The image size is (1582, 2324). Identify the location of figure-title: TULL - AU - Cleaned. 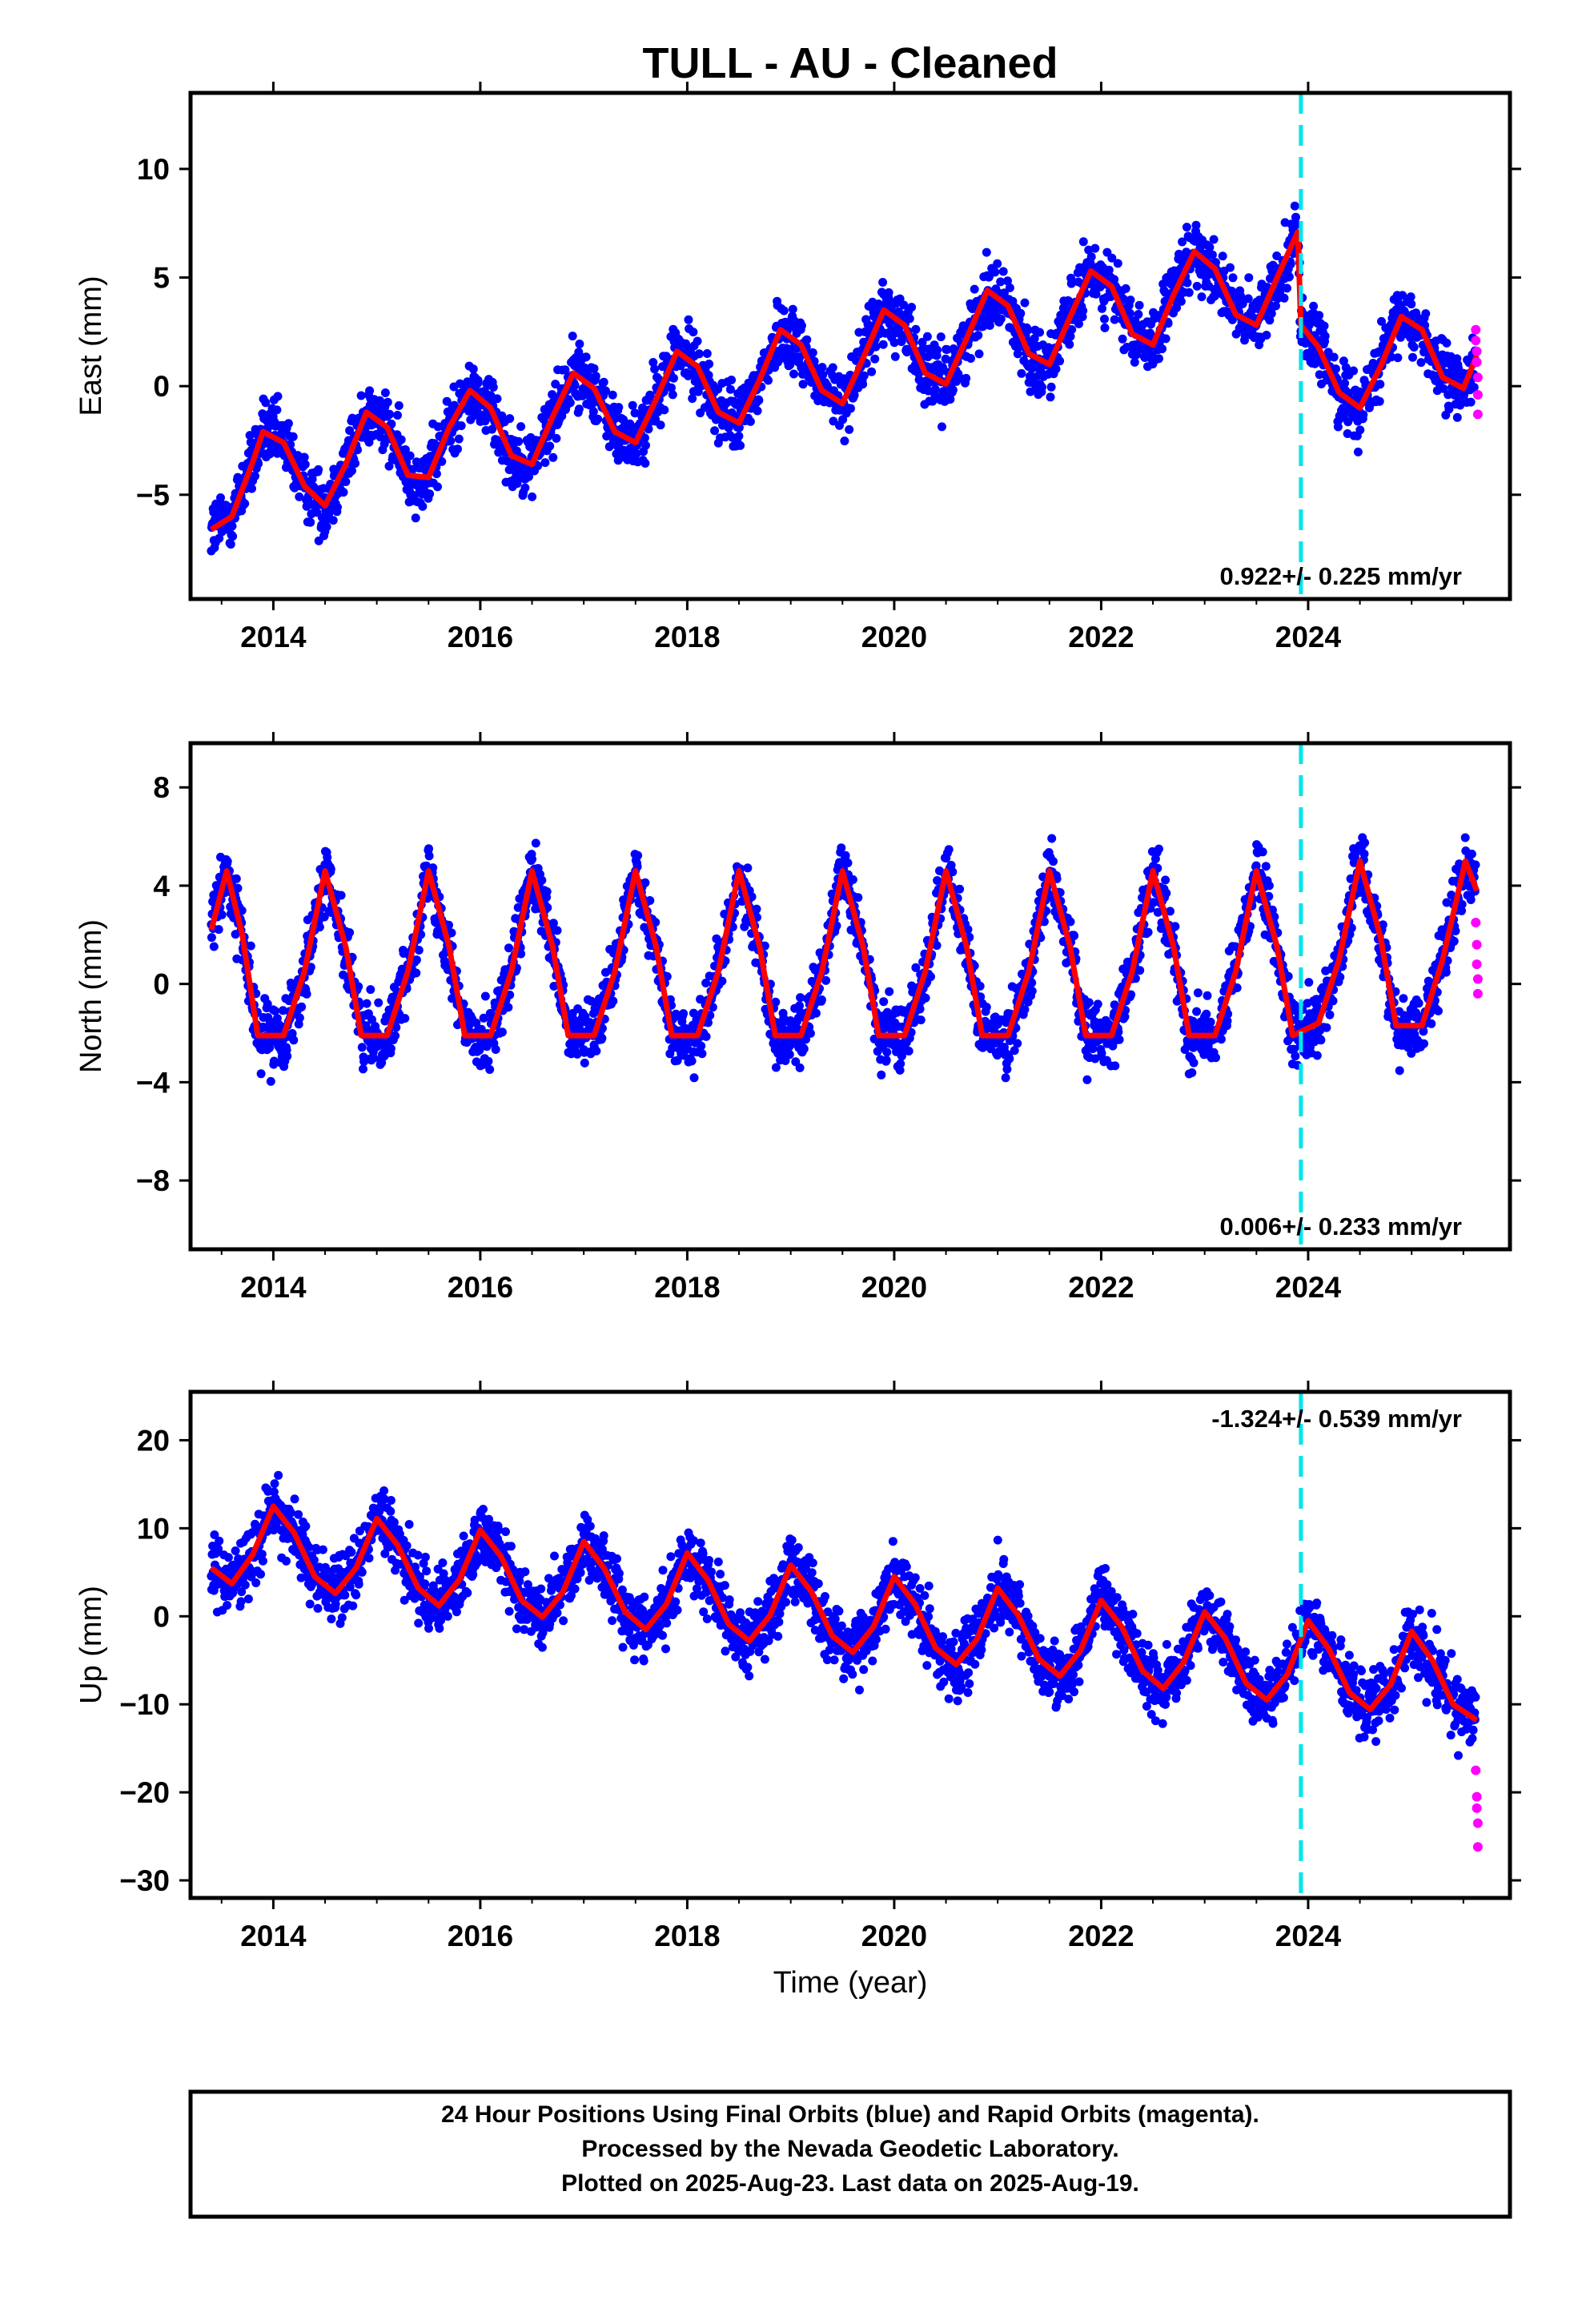
(850, 63).